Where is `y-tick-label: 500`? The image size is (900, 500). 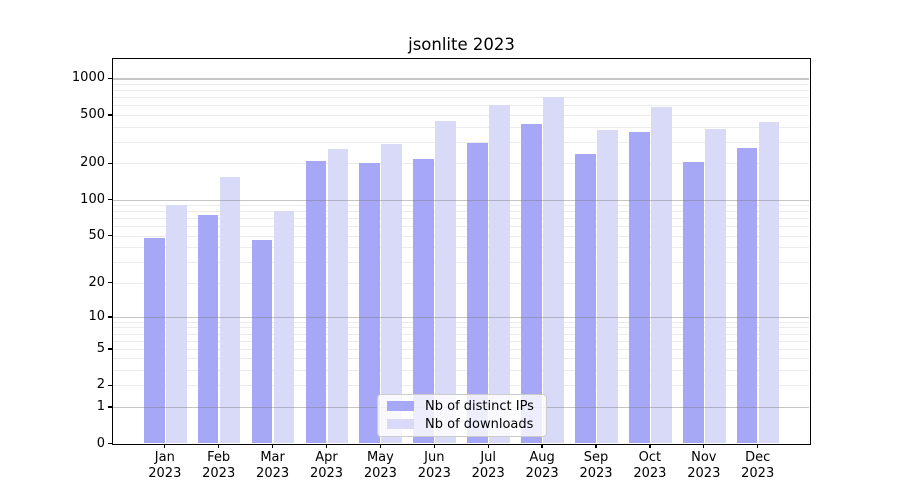
y-tick-label: 500 is located at coordinates (92, 115).